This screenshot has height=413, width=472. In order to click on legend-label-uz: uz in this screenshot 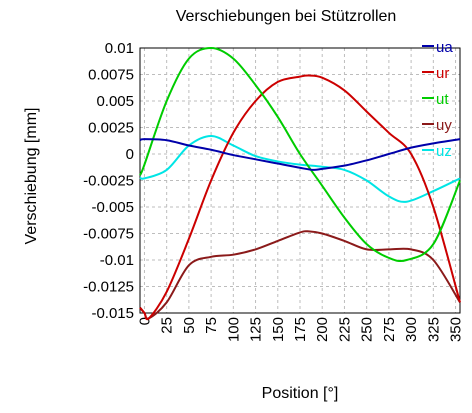, I will do `click(444, 151)`.